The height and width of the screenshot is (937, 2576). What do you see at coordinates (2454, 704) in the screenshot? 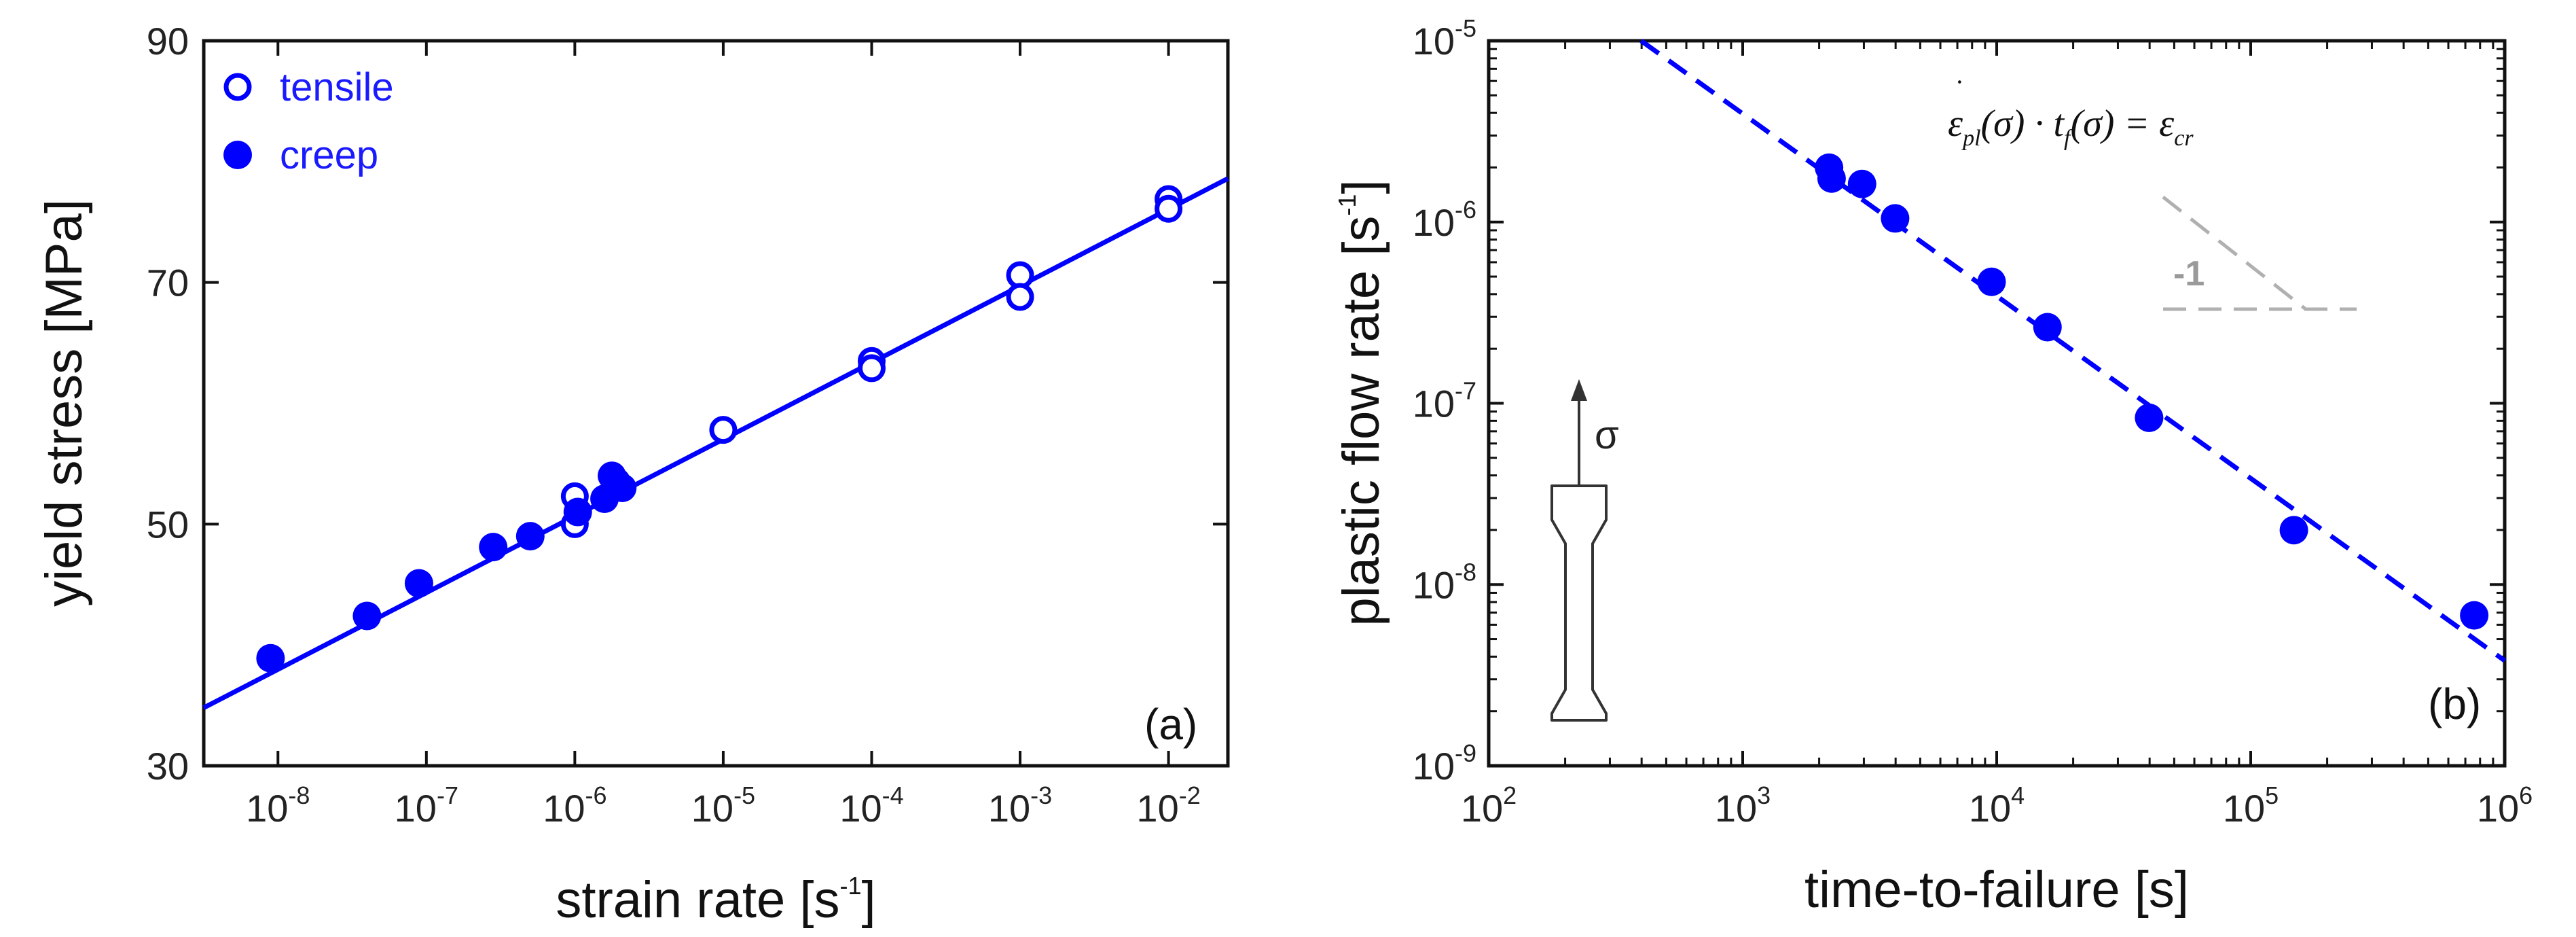
I see `panel-b-label: (b)` at bounding box center [2454, 704].